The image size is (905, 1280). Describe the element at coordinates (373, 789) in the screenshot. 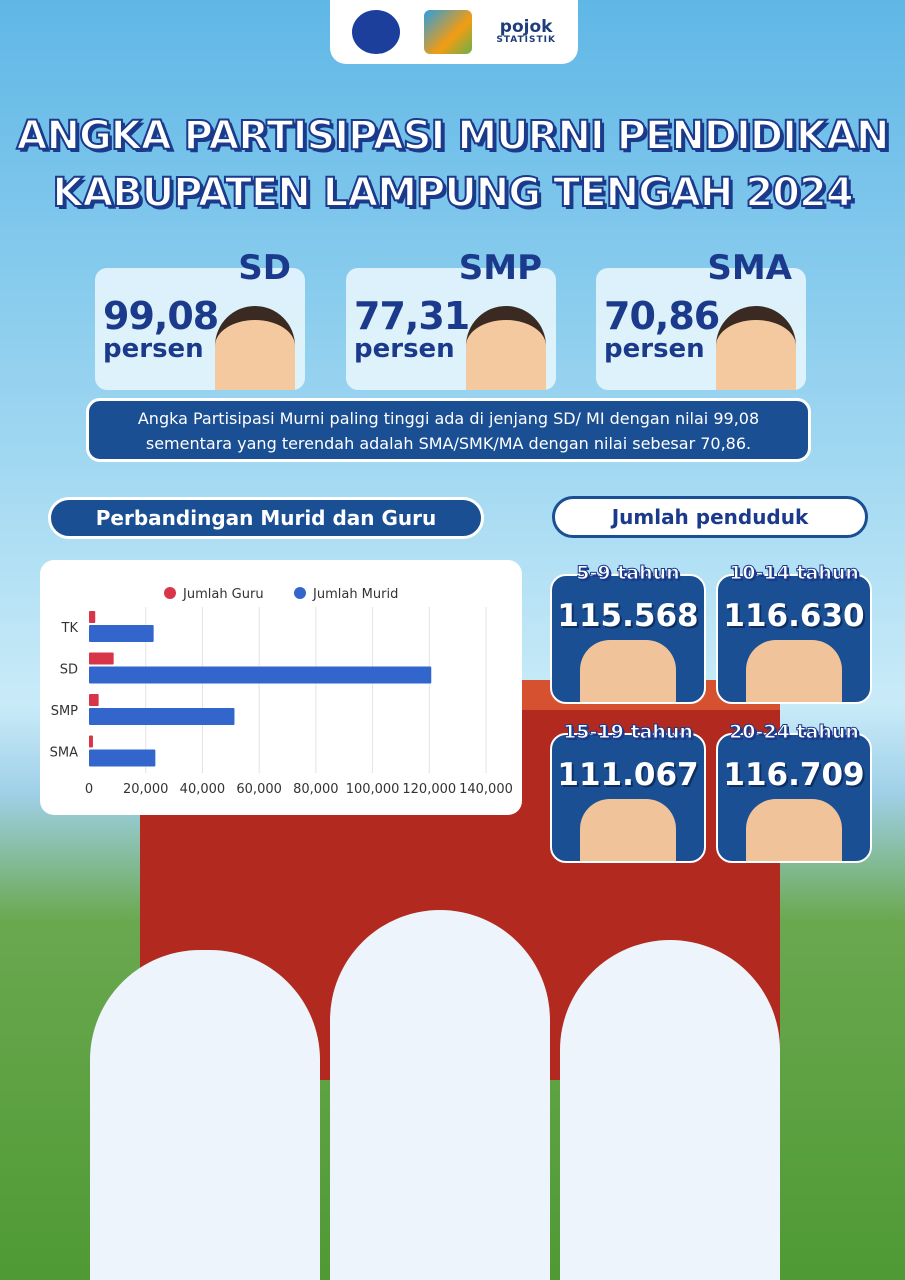

I see `x-tick-label: 100,000` at that location.